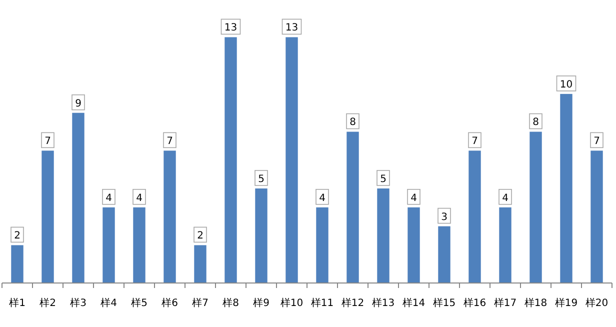 This screenshot has height=327, width=616. What do you see at coordinates (414, 303) in the screenshot?
I see `x-tick-label: 样14` at bounding box center [414, 303].